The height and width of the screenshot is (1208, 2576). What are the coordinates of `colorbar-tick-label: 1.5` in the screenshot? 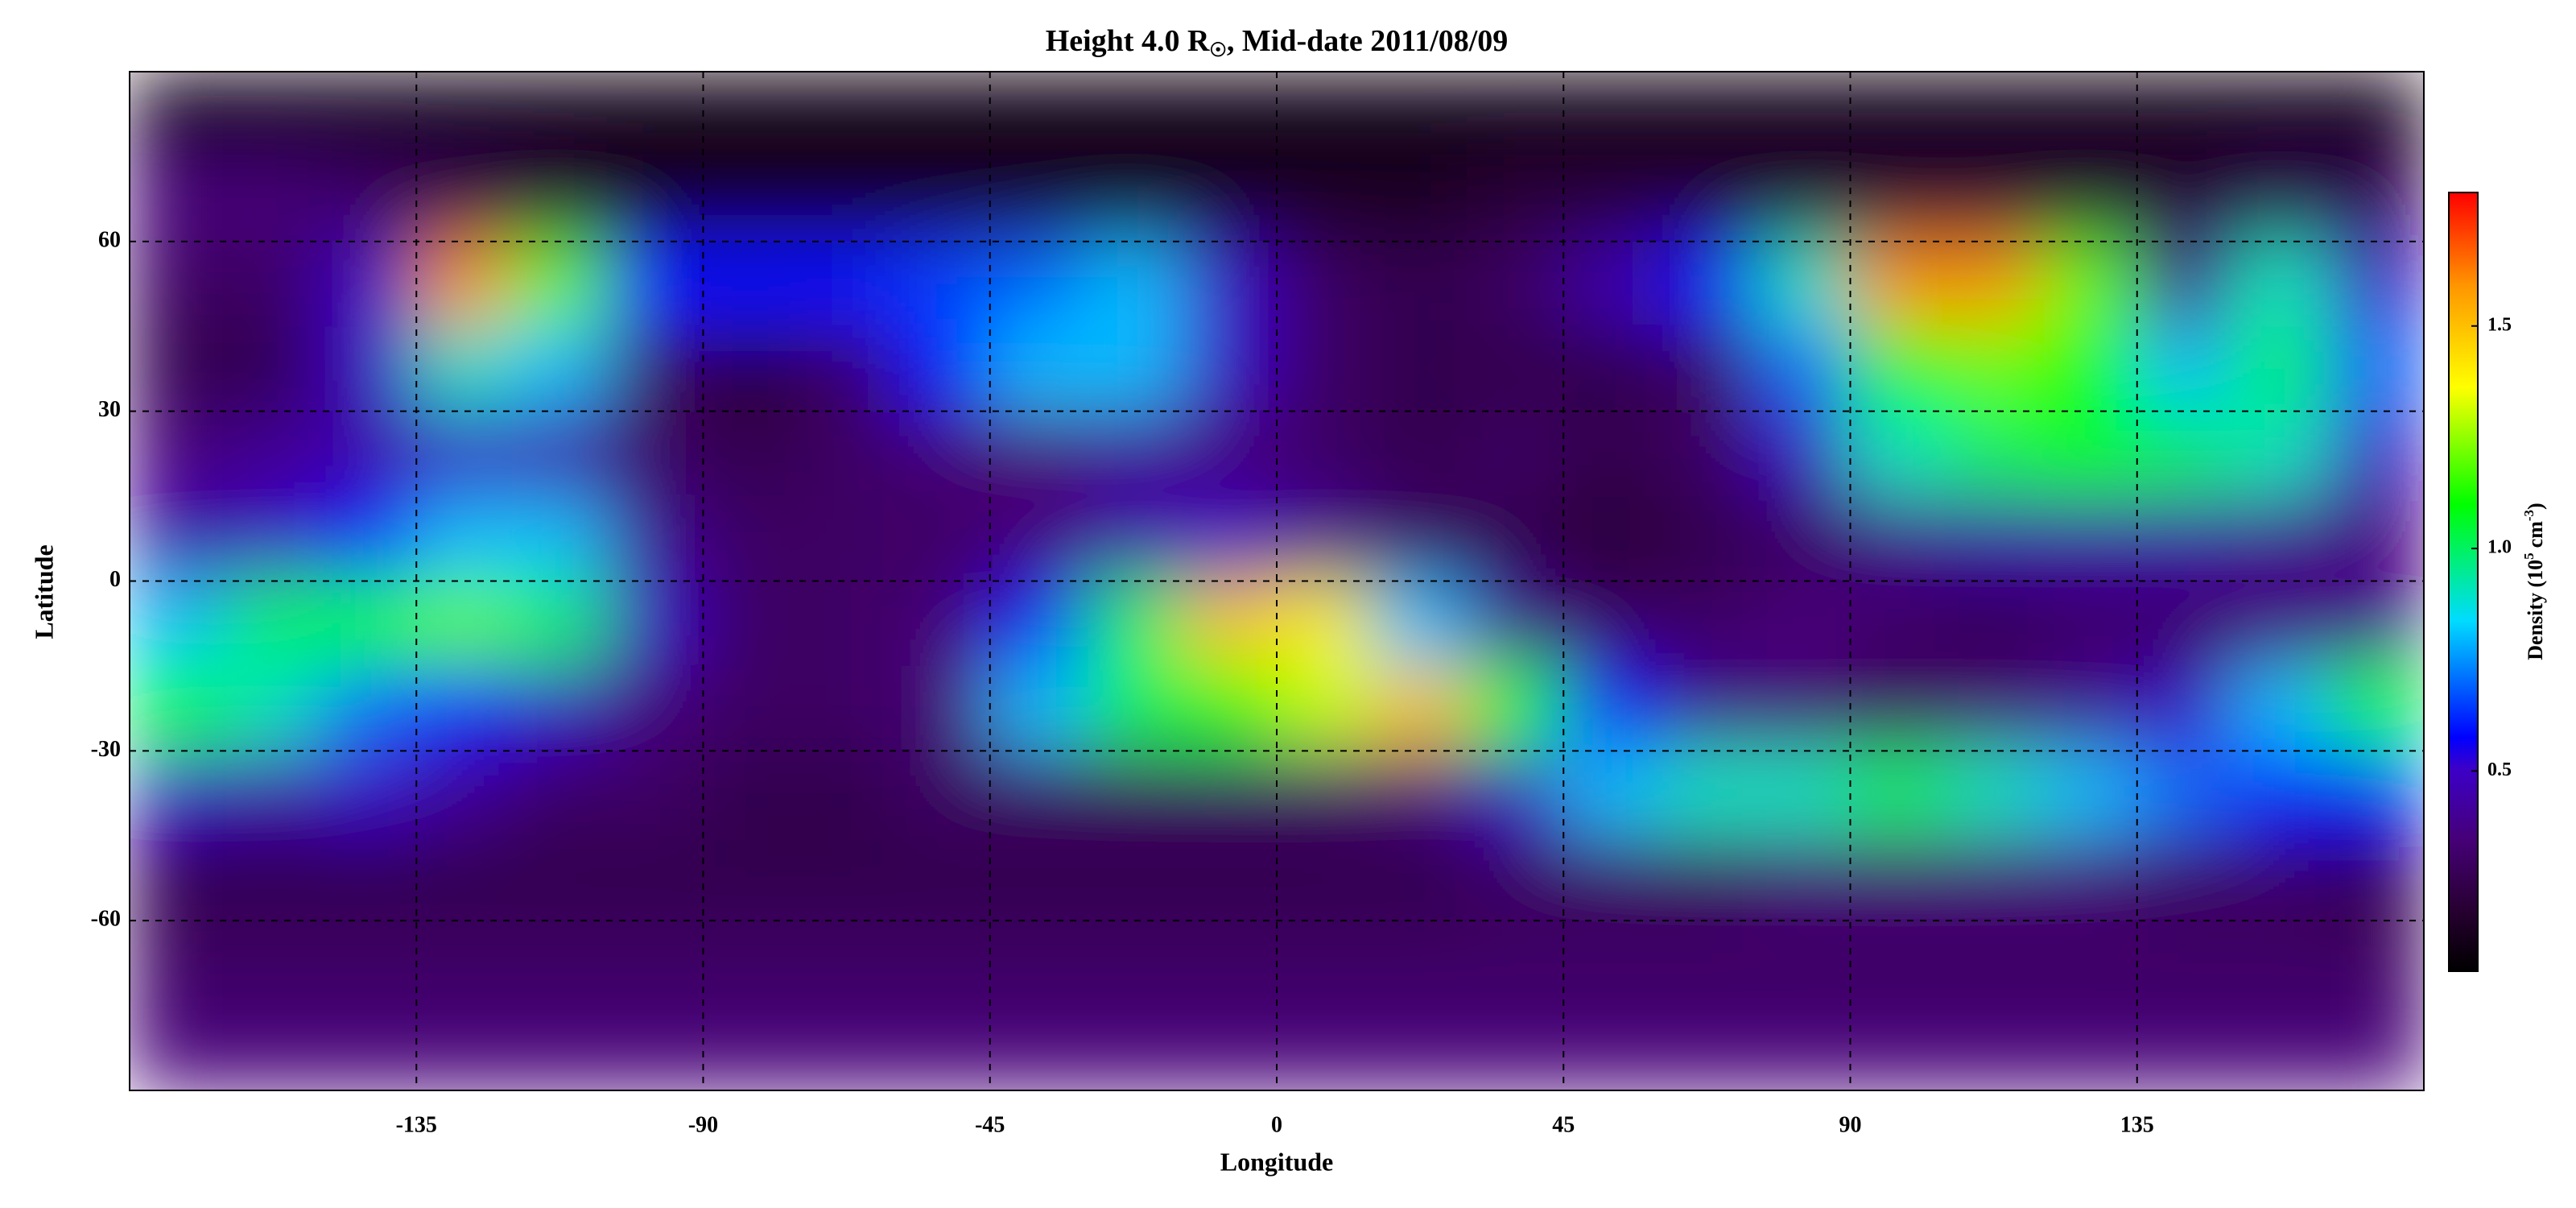 It's located at (2499, 324).